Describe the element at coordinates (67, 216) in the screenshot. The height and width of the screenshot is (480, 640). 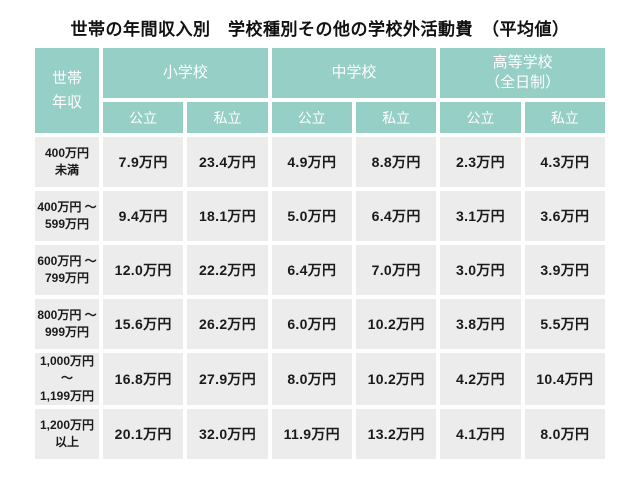
I see `row-label: 400万円 ～ 599万円` at that location.